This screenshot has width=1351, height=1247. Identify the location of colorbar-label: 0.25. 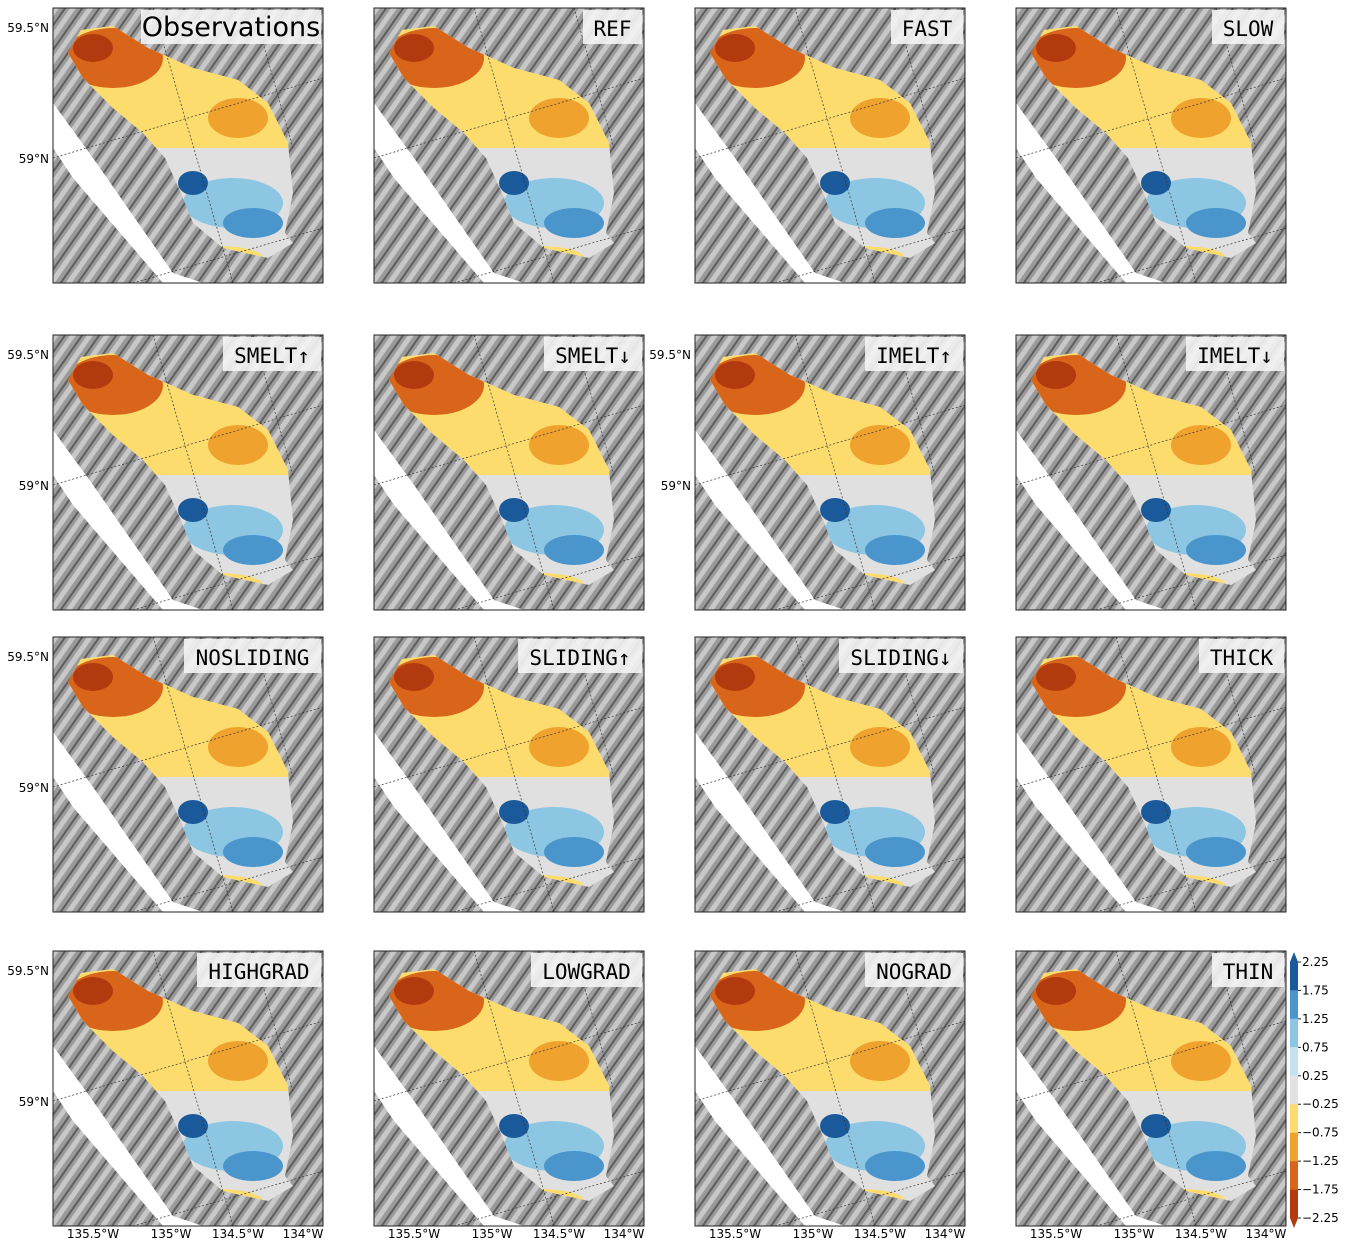
(1315, 1076).